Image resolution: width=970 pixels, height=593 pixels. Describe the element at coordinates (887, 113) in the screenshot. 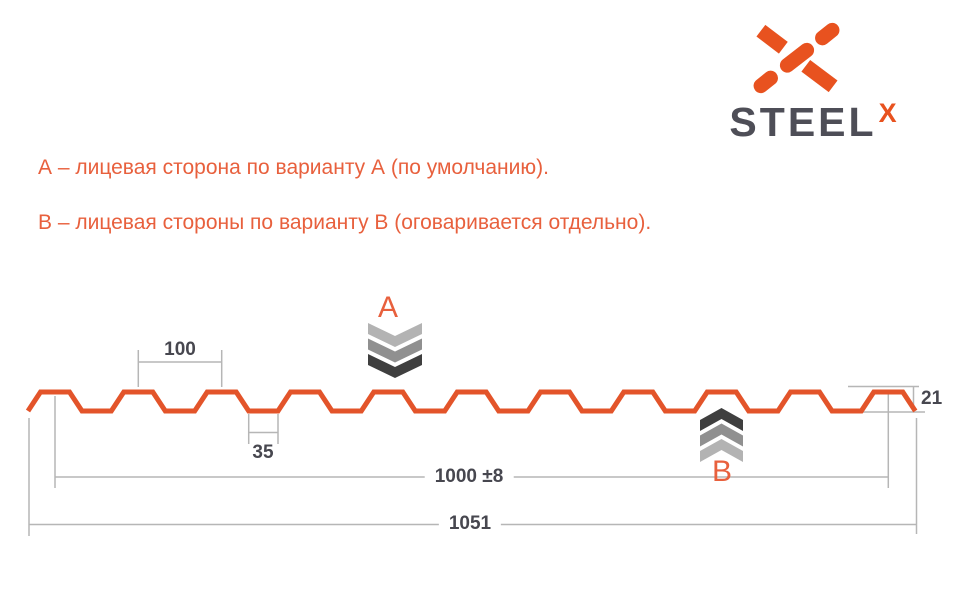

I see `brand-sup-x: X` at that location.